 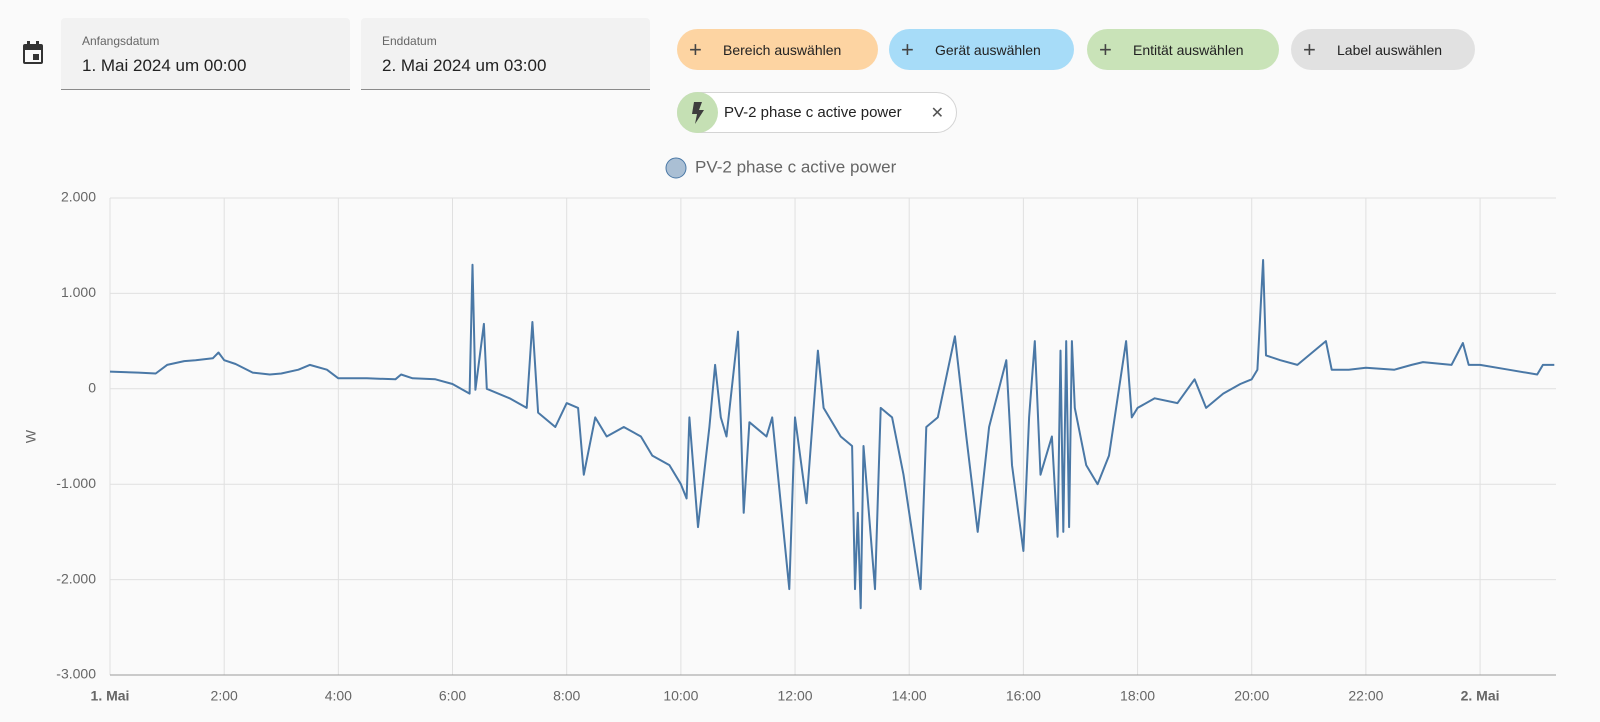 I want to click on chip-label: Label auswählen, so click(x=1390, y=49).